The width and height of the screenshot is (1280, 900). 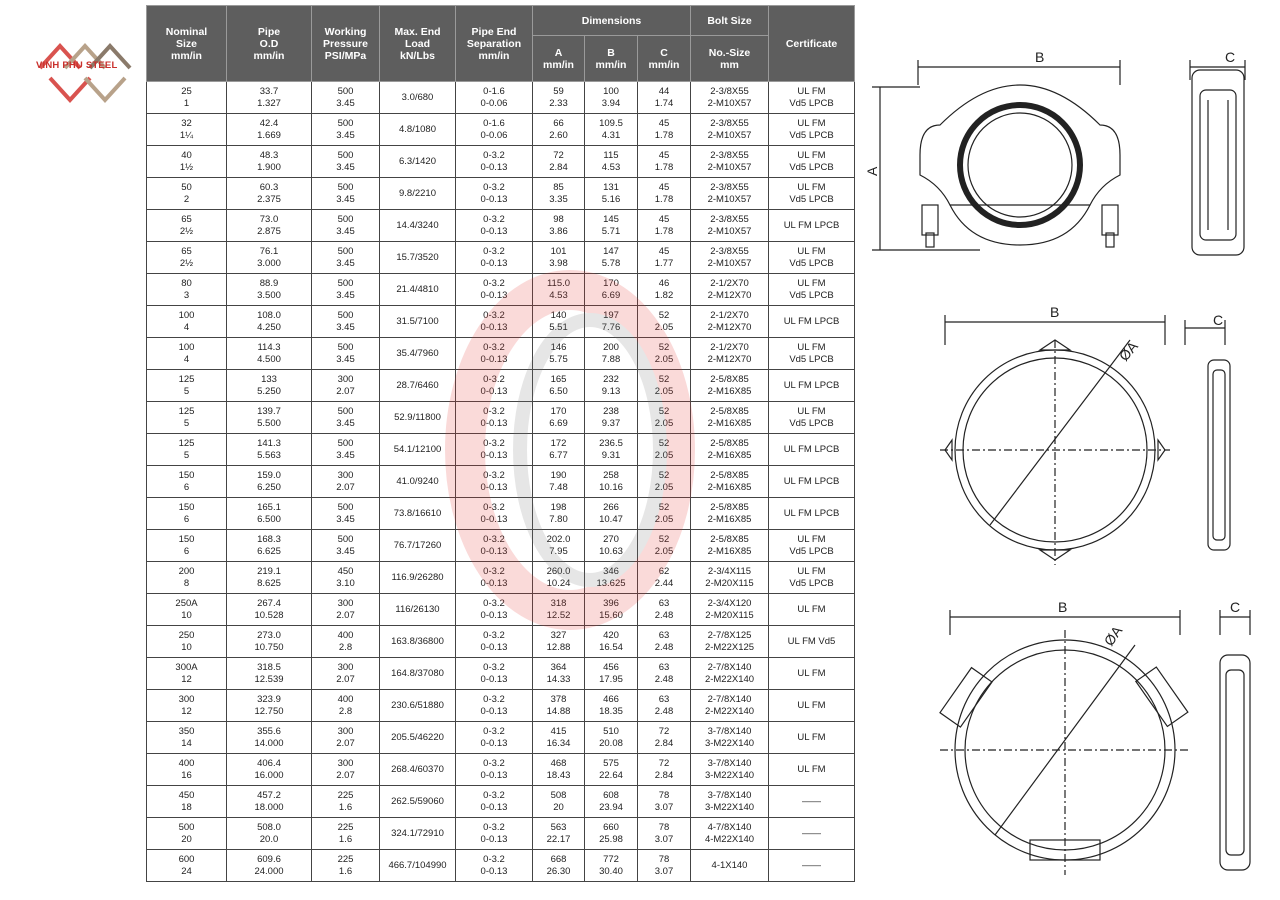 I want to click on cell-line: 24.000, so click(x=269, y=871).